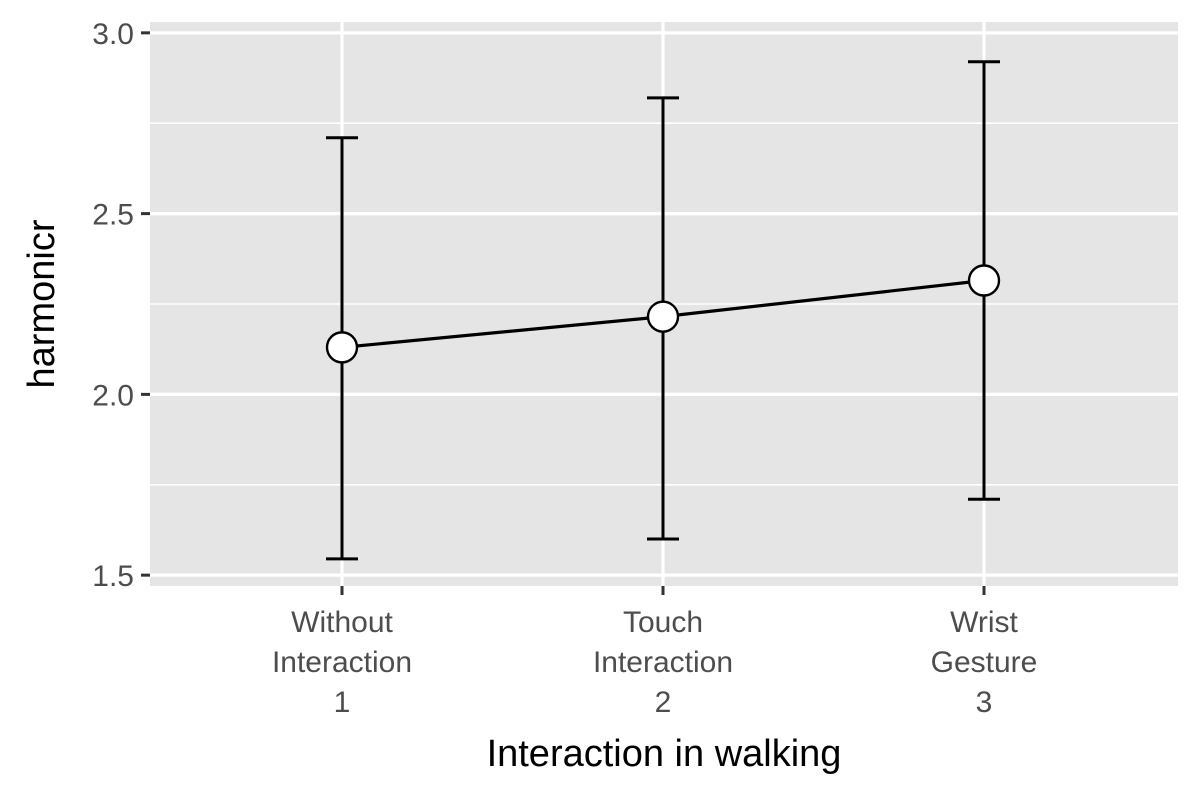  Describe the element at coordinates (342, 702) in the screenshot. I see `x-tick-label-line: 1` at that location.